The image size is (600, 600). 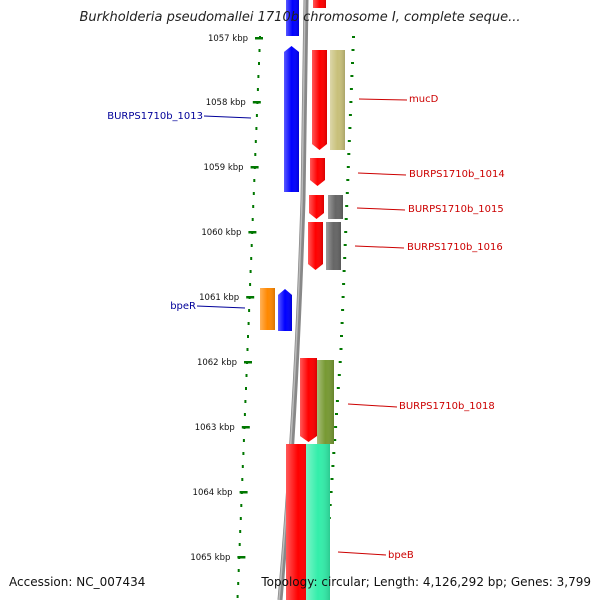 What do you see at coordinates (228, 39) in the screenshot?
I see `ruler-tick-label: 1057 kbp` at bounding box center [228, 39].